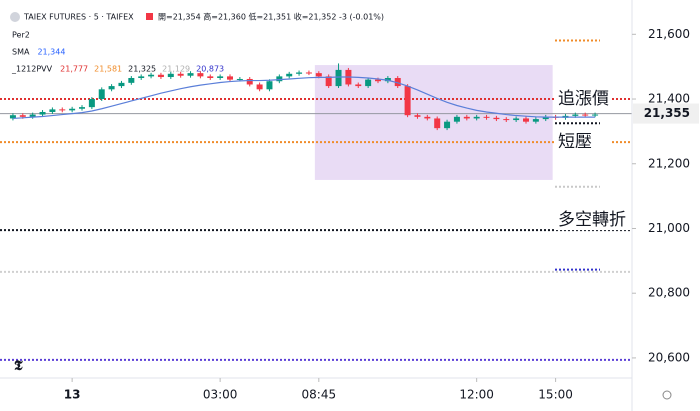 The width and height of the screenshot is (700, 411). Describe the element at coordinates (476, 395) in the screenshot. I see `x-tick-label: 12:00` at that location.